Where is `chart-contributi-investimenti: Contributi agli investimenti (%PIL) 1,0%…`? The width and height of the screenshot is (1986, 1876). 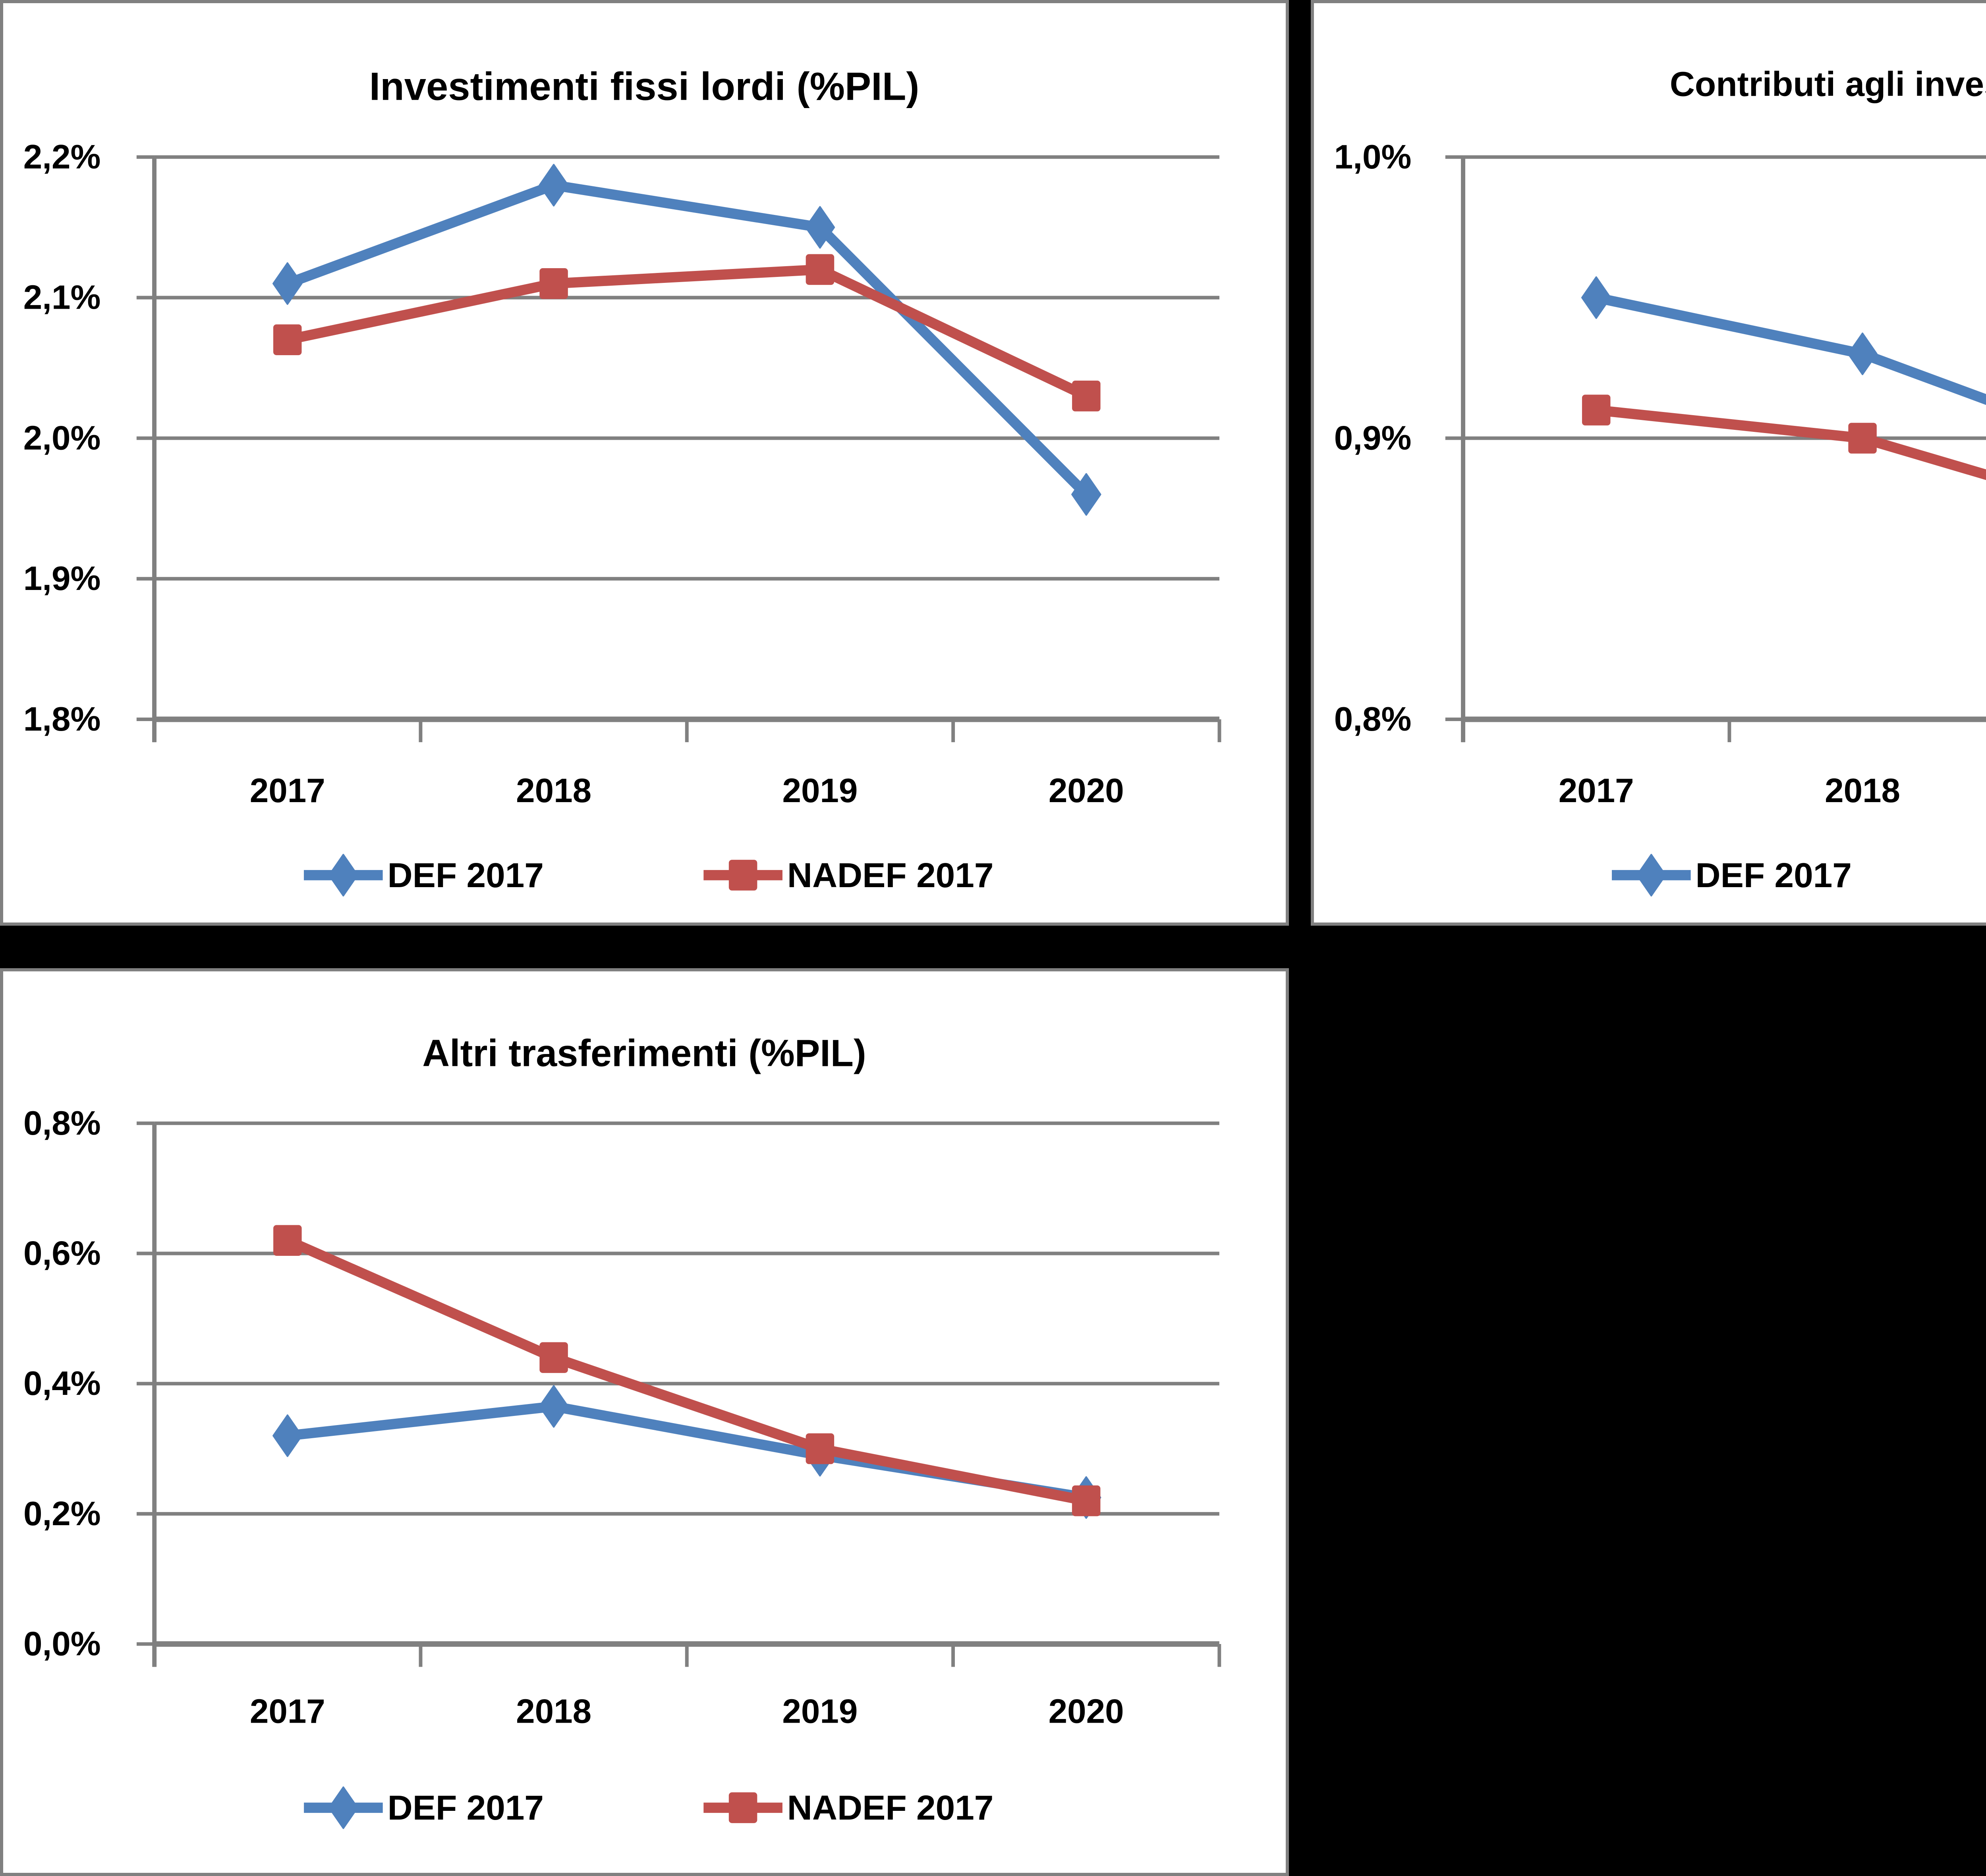
chart-contributi-investimenti: Contributi agli investimenti (%PIL) 1,0%… is located at coordinates (1660, 480).